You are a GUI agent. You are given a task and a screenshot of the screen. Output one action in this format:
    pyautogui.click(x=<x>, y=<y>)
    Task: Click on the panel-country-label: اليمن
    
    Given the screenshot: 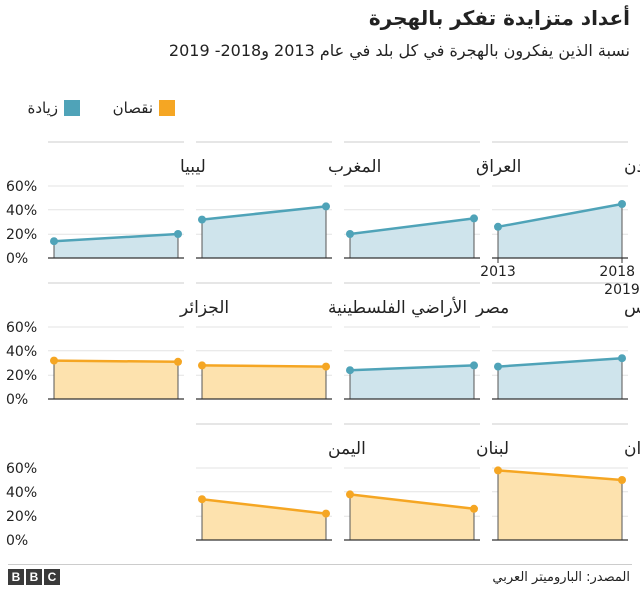 What is the action you would take?
    pyautogui.click(x=347, y=449)
    